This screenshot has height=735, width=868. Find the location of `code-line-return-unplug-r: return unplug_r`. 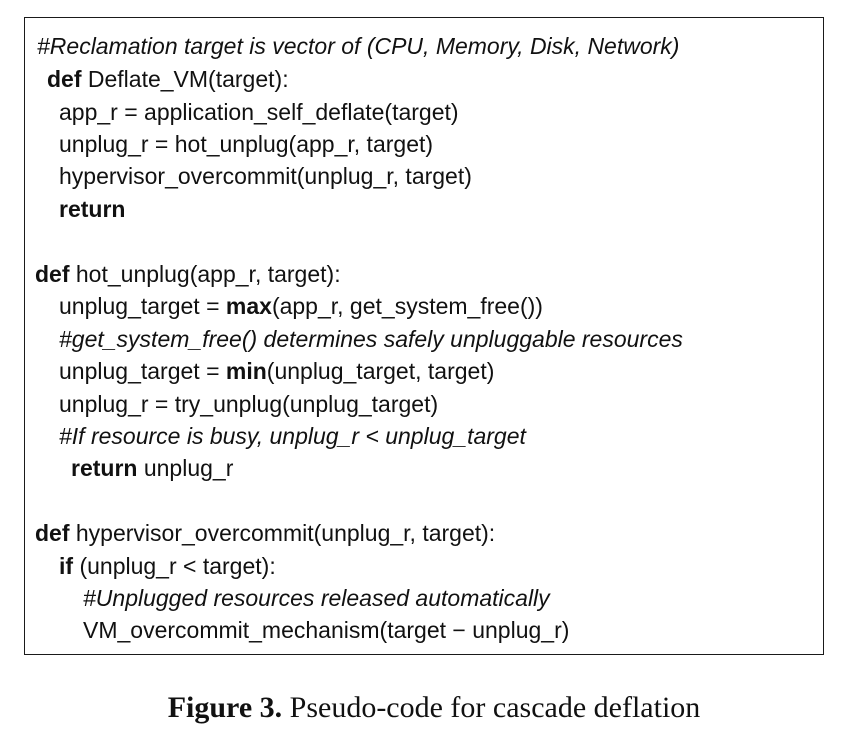

code-line-return-unplug-r: return unplug_r is located at coordinates (152, 468).